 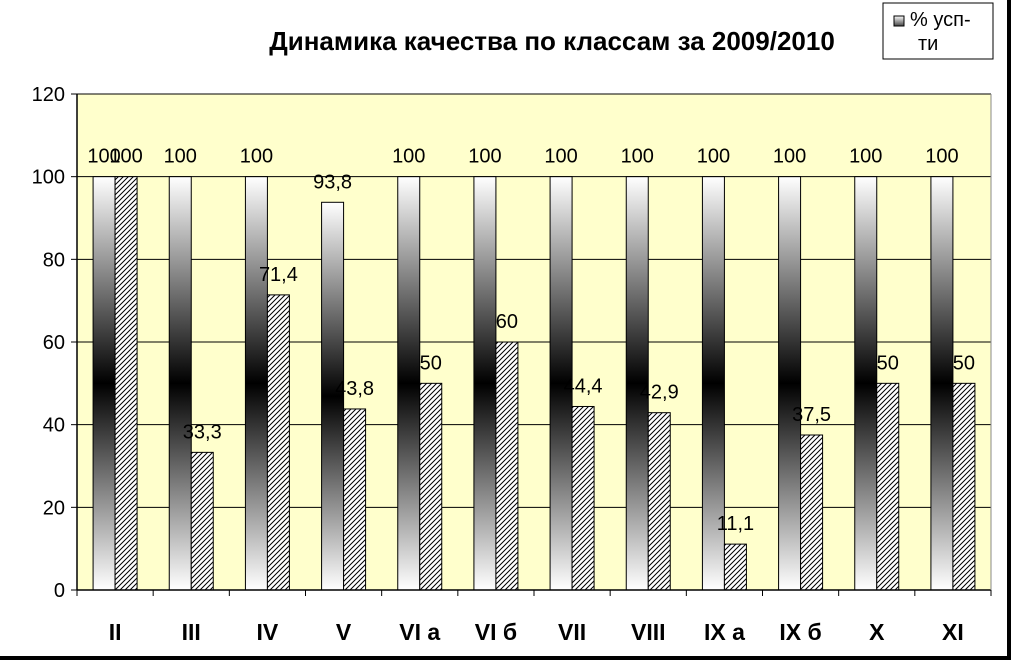 I want to click on x-tick-label: IV, so click(x=268, y=632).